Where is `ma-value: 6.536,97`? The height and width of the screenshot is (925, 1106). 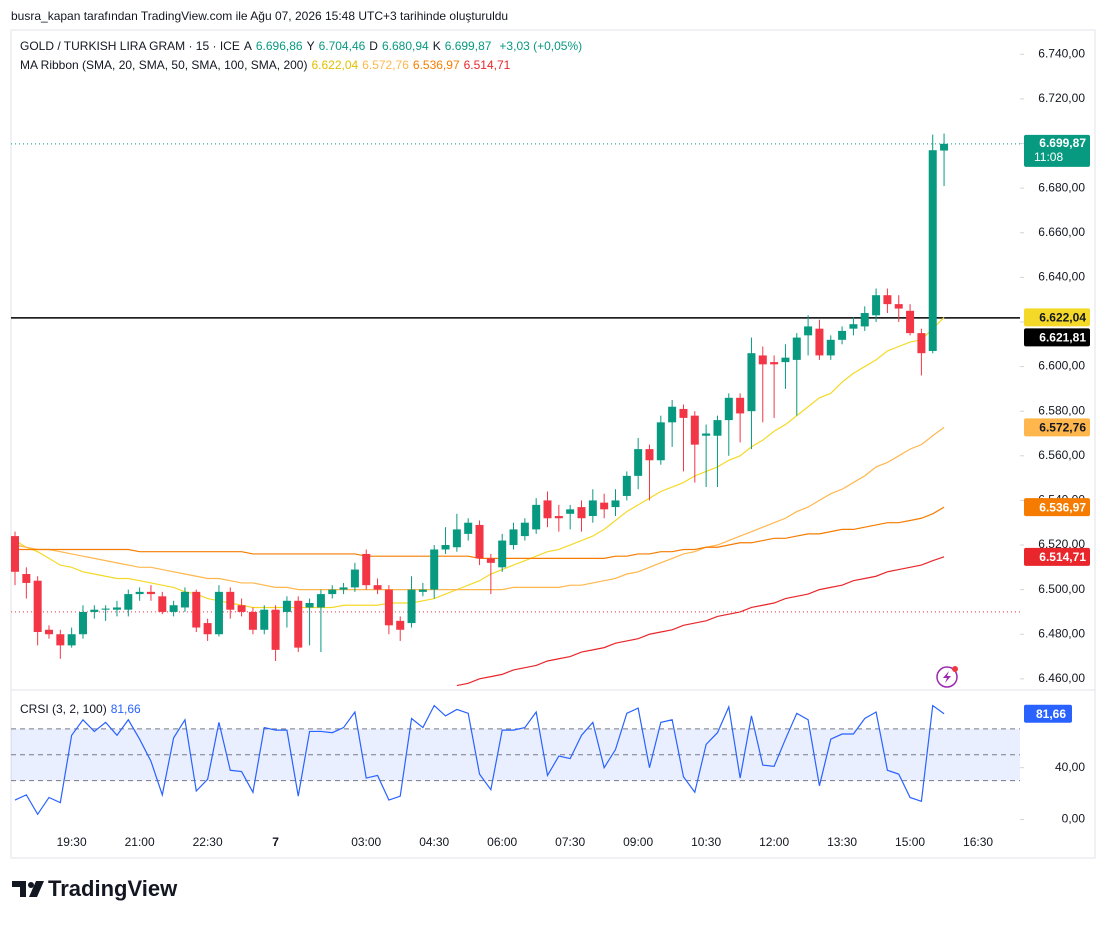 ma-value: 6.536,97 is located at coordinates (436, 65).